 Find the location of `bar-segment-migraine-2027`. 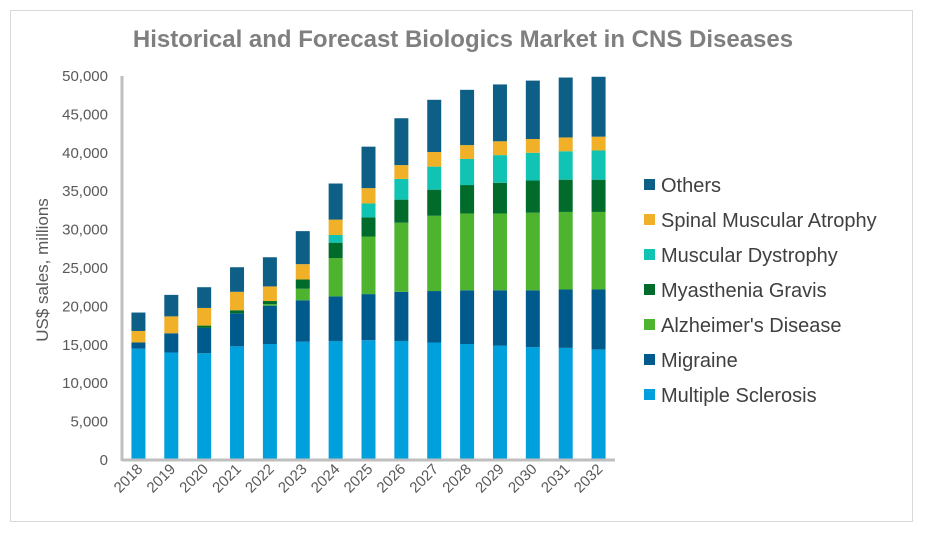

bar-segment-migraine-2027 is located at coordinates (434, 317).